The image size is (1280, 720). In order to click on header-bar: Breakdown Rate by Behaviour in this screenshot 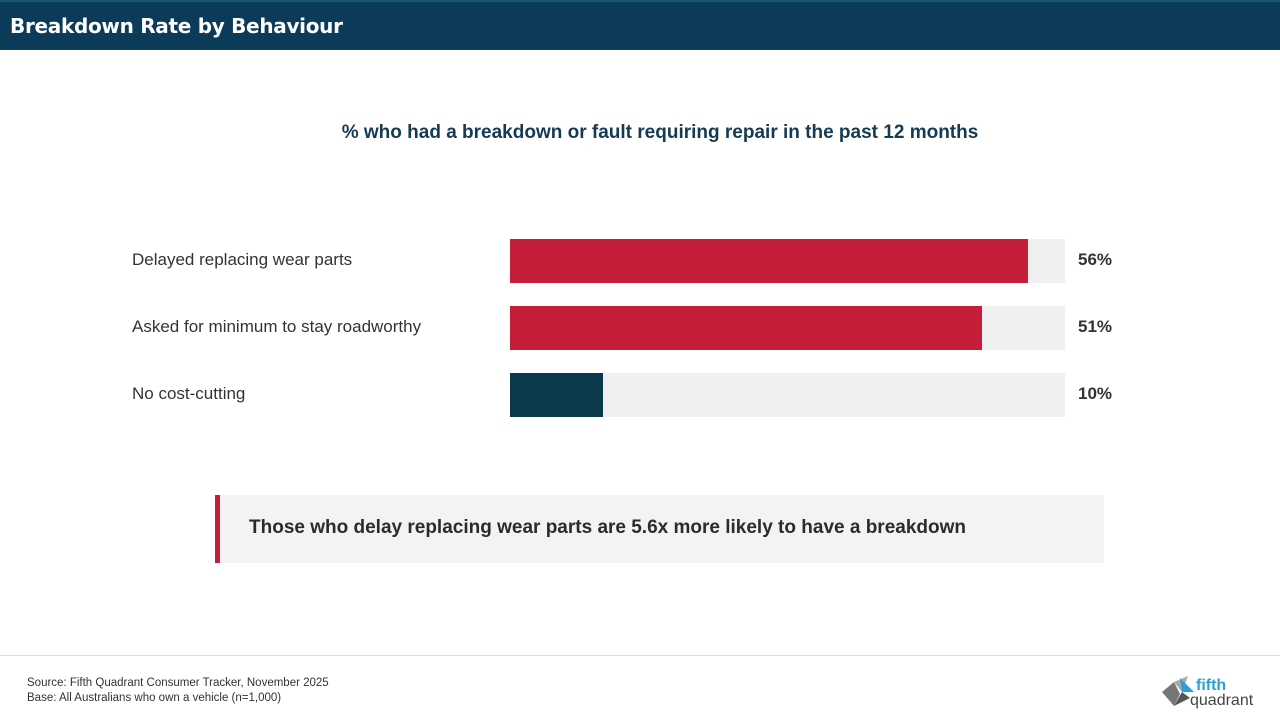, I will do `click(640, 25)`.